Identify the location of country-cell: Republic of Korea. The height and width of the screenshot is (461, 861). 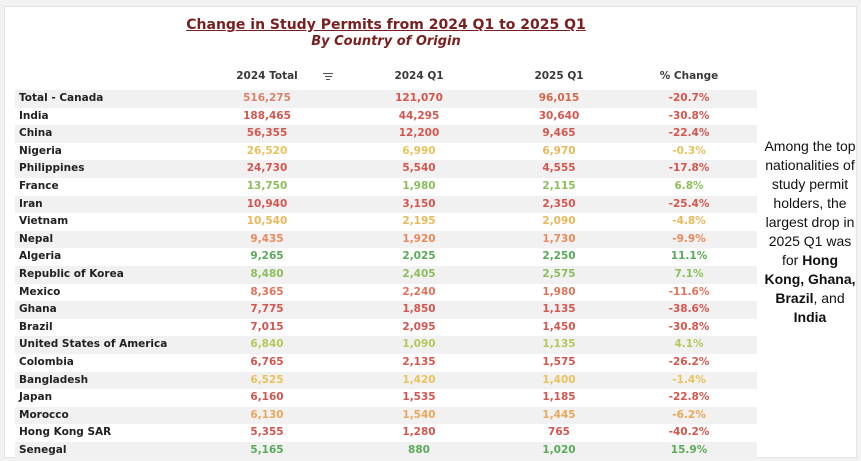
(71, 273).